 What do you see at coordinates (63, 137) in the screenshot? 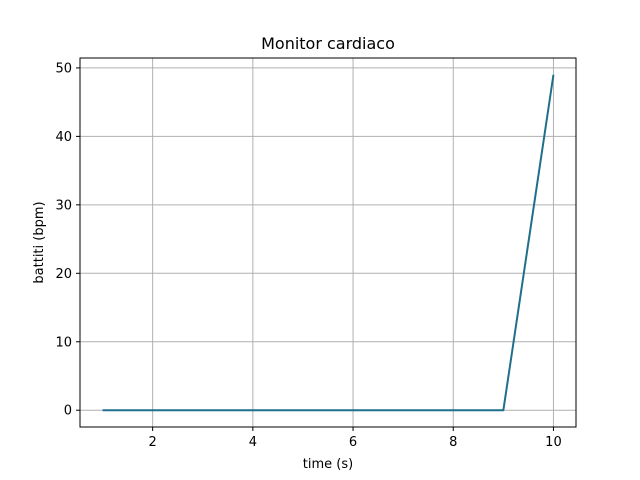
I see `y-tick-label: 40` at bounding box center [63, 137].